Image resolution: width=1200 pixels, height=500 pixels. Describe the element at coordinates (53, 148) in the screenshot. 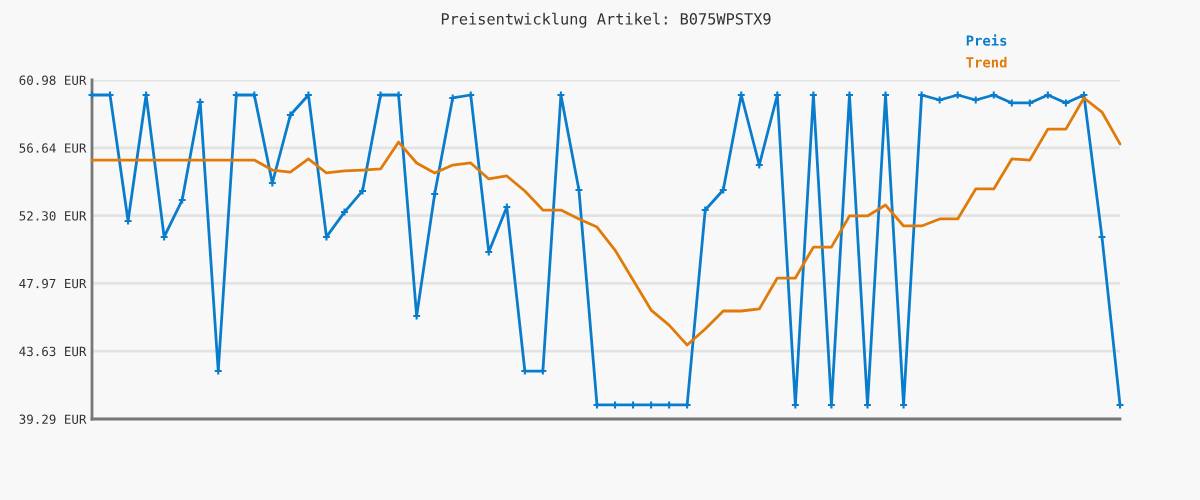

I see `y-tick-label: 56.64 EUR` at that location.